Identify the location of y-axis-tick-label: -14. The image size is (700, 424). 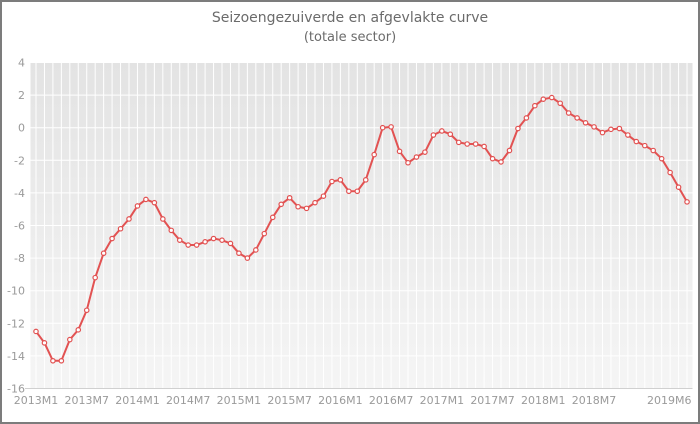
(16, 356).